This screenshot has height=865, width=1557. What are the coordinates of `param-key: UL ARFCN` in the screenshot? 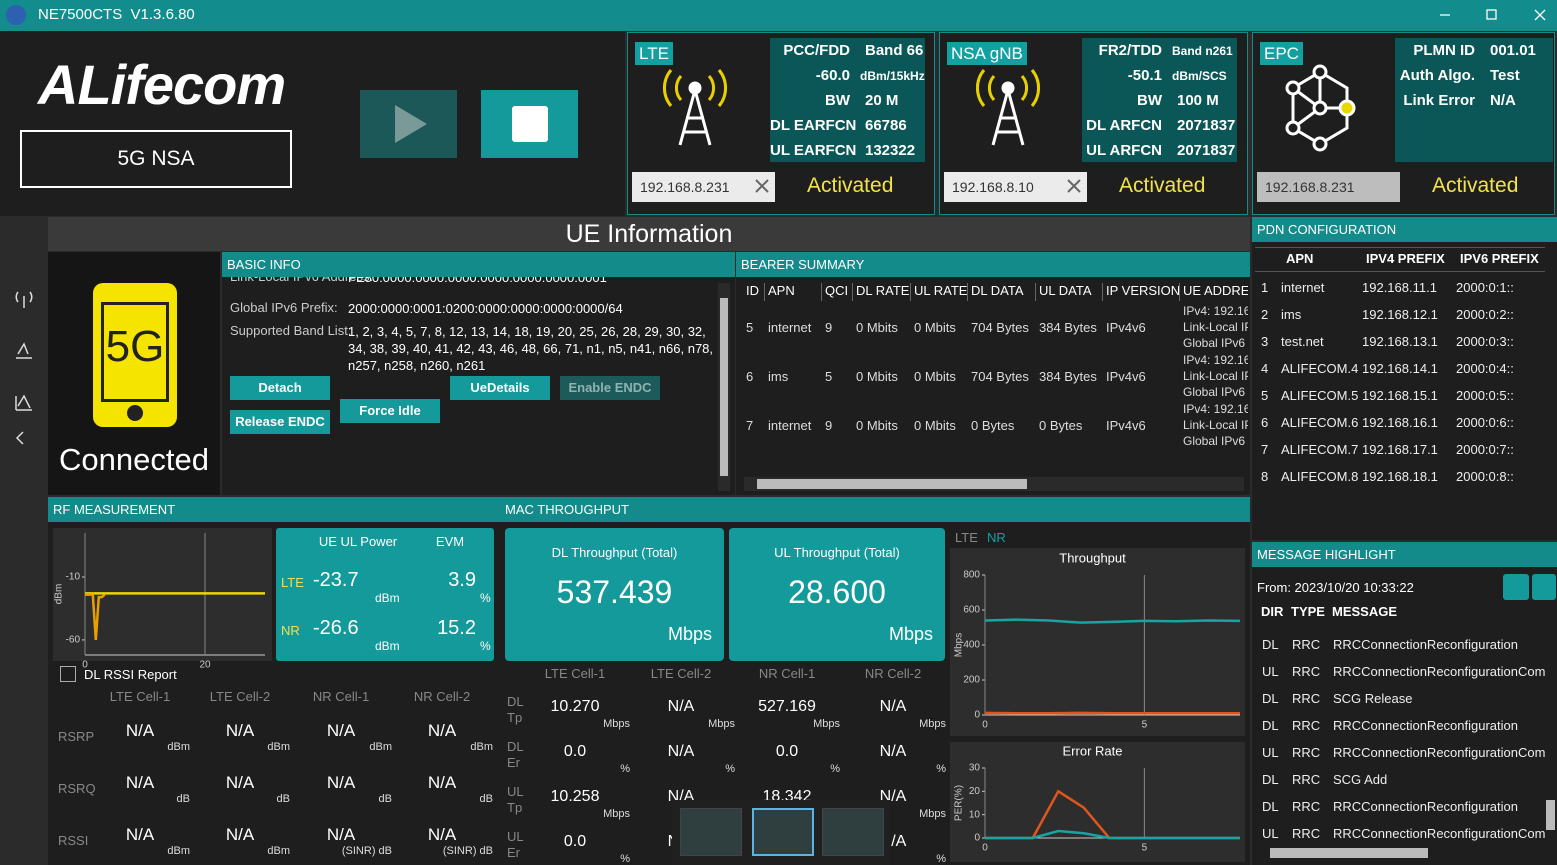 It's located at (1124, 150).